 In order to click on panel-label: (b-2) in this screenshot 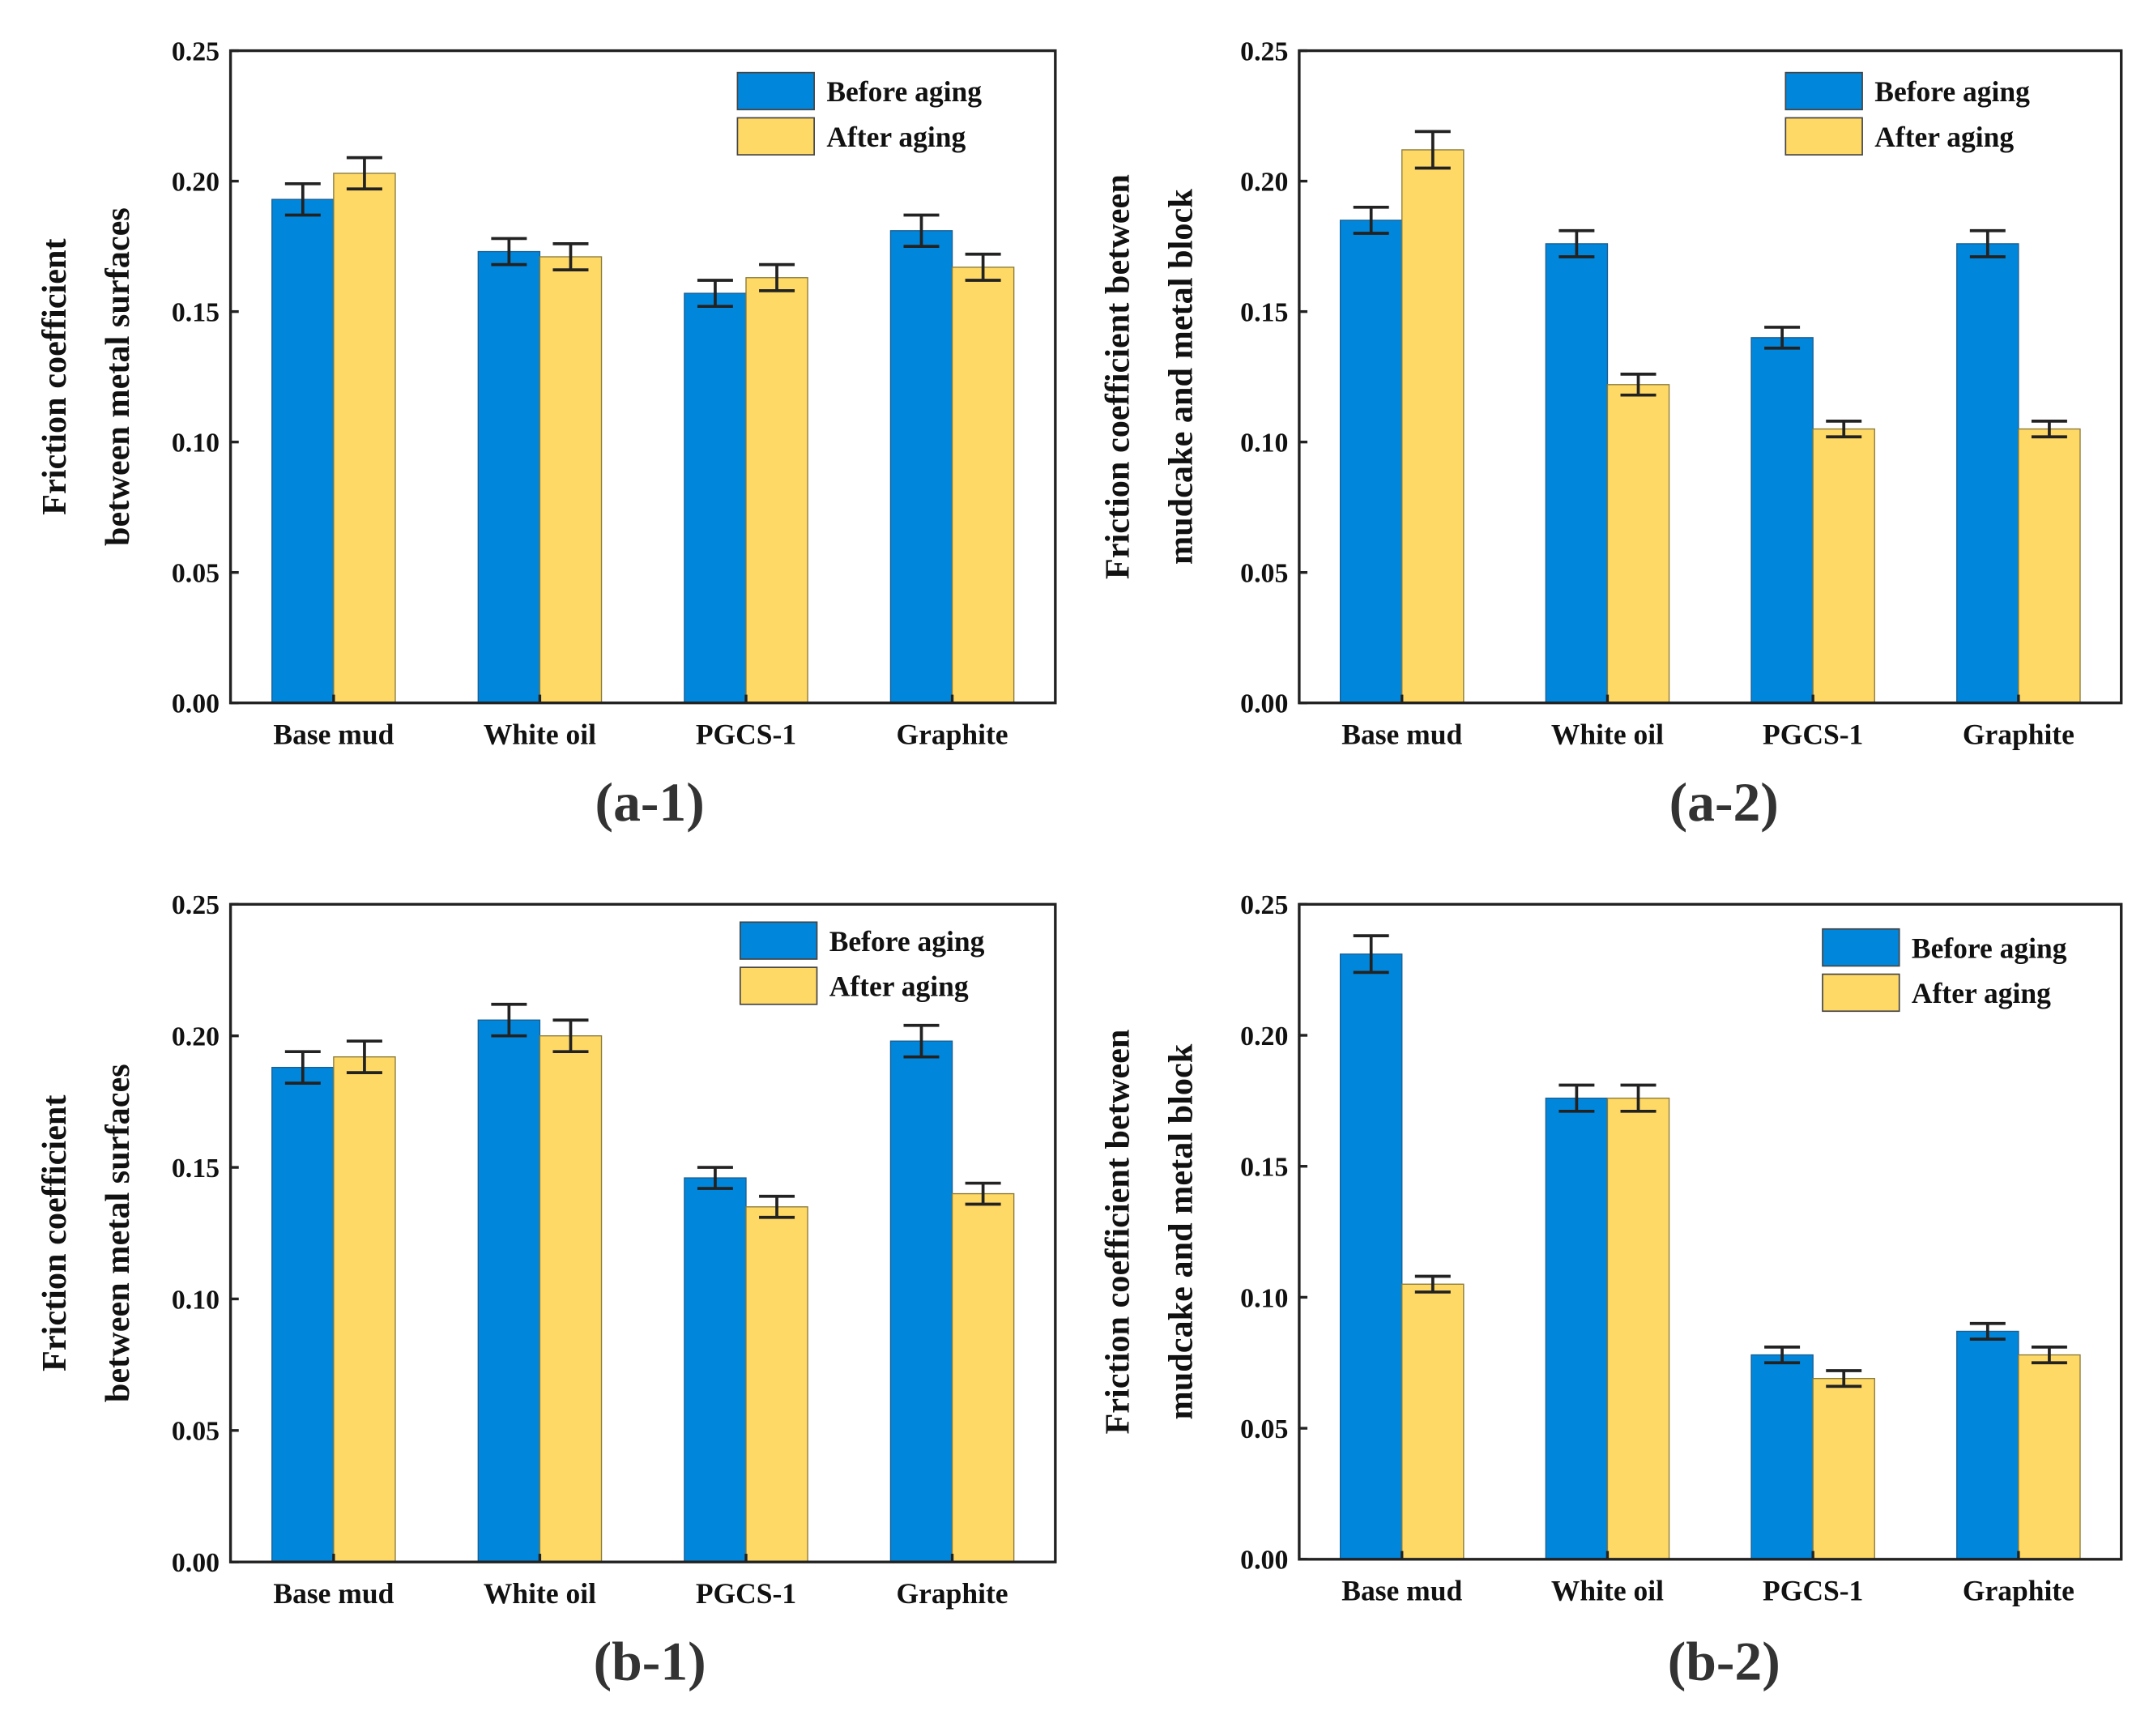, I will do `click(1724, 1661)`.